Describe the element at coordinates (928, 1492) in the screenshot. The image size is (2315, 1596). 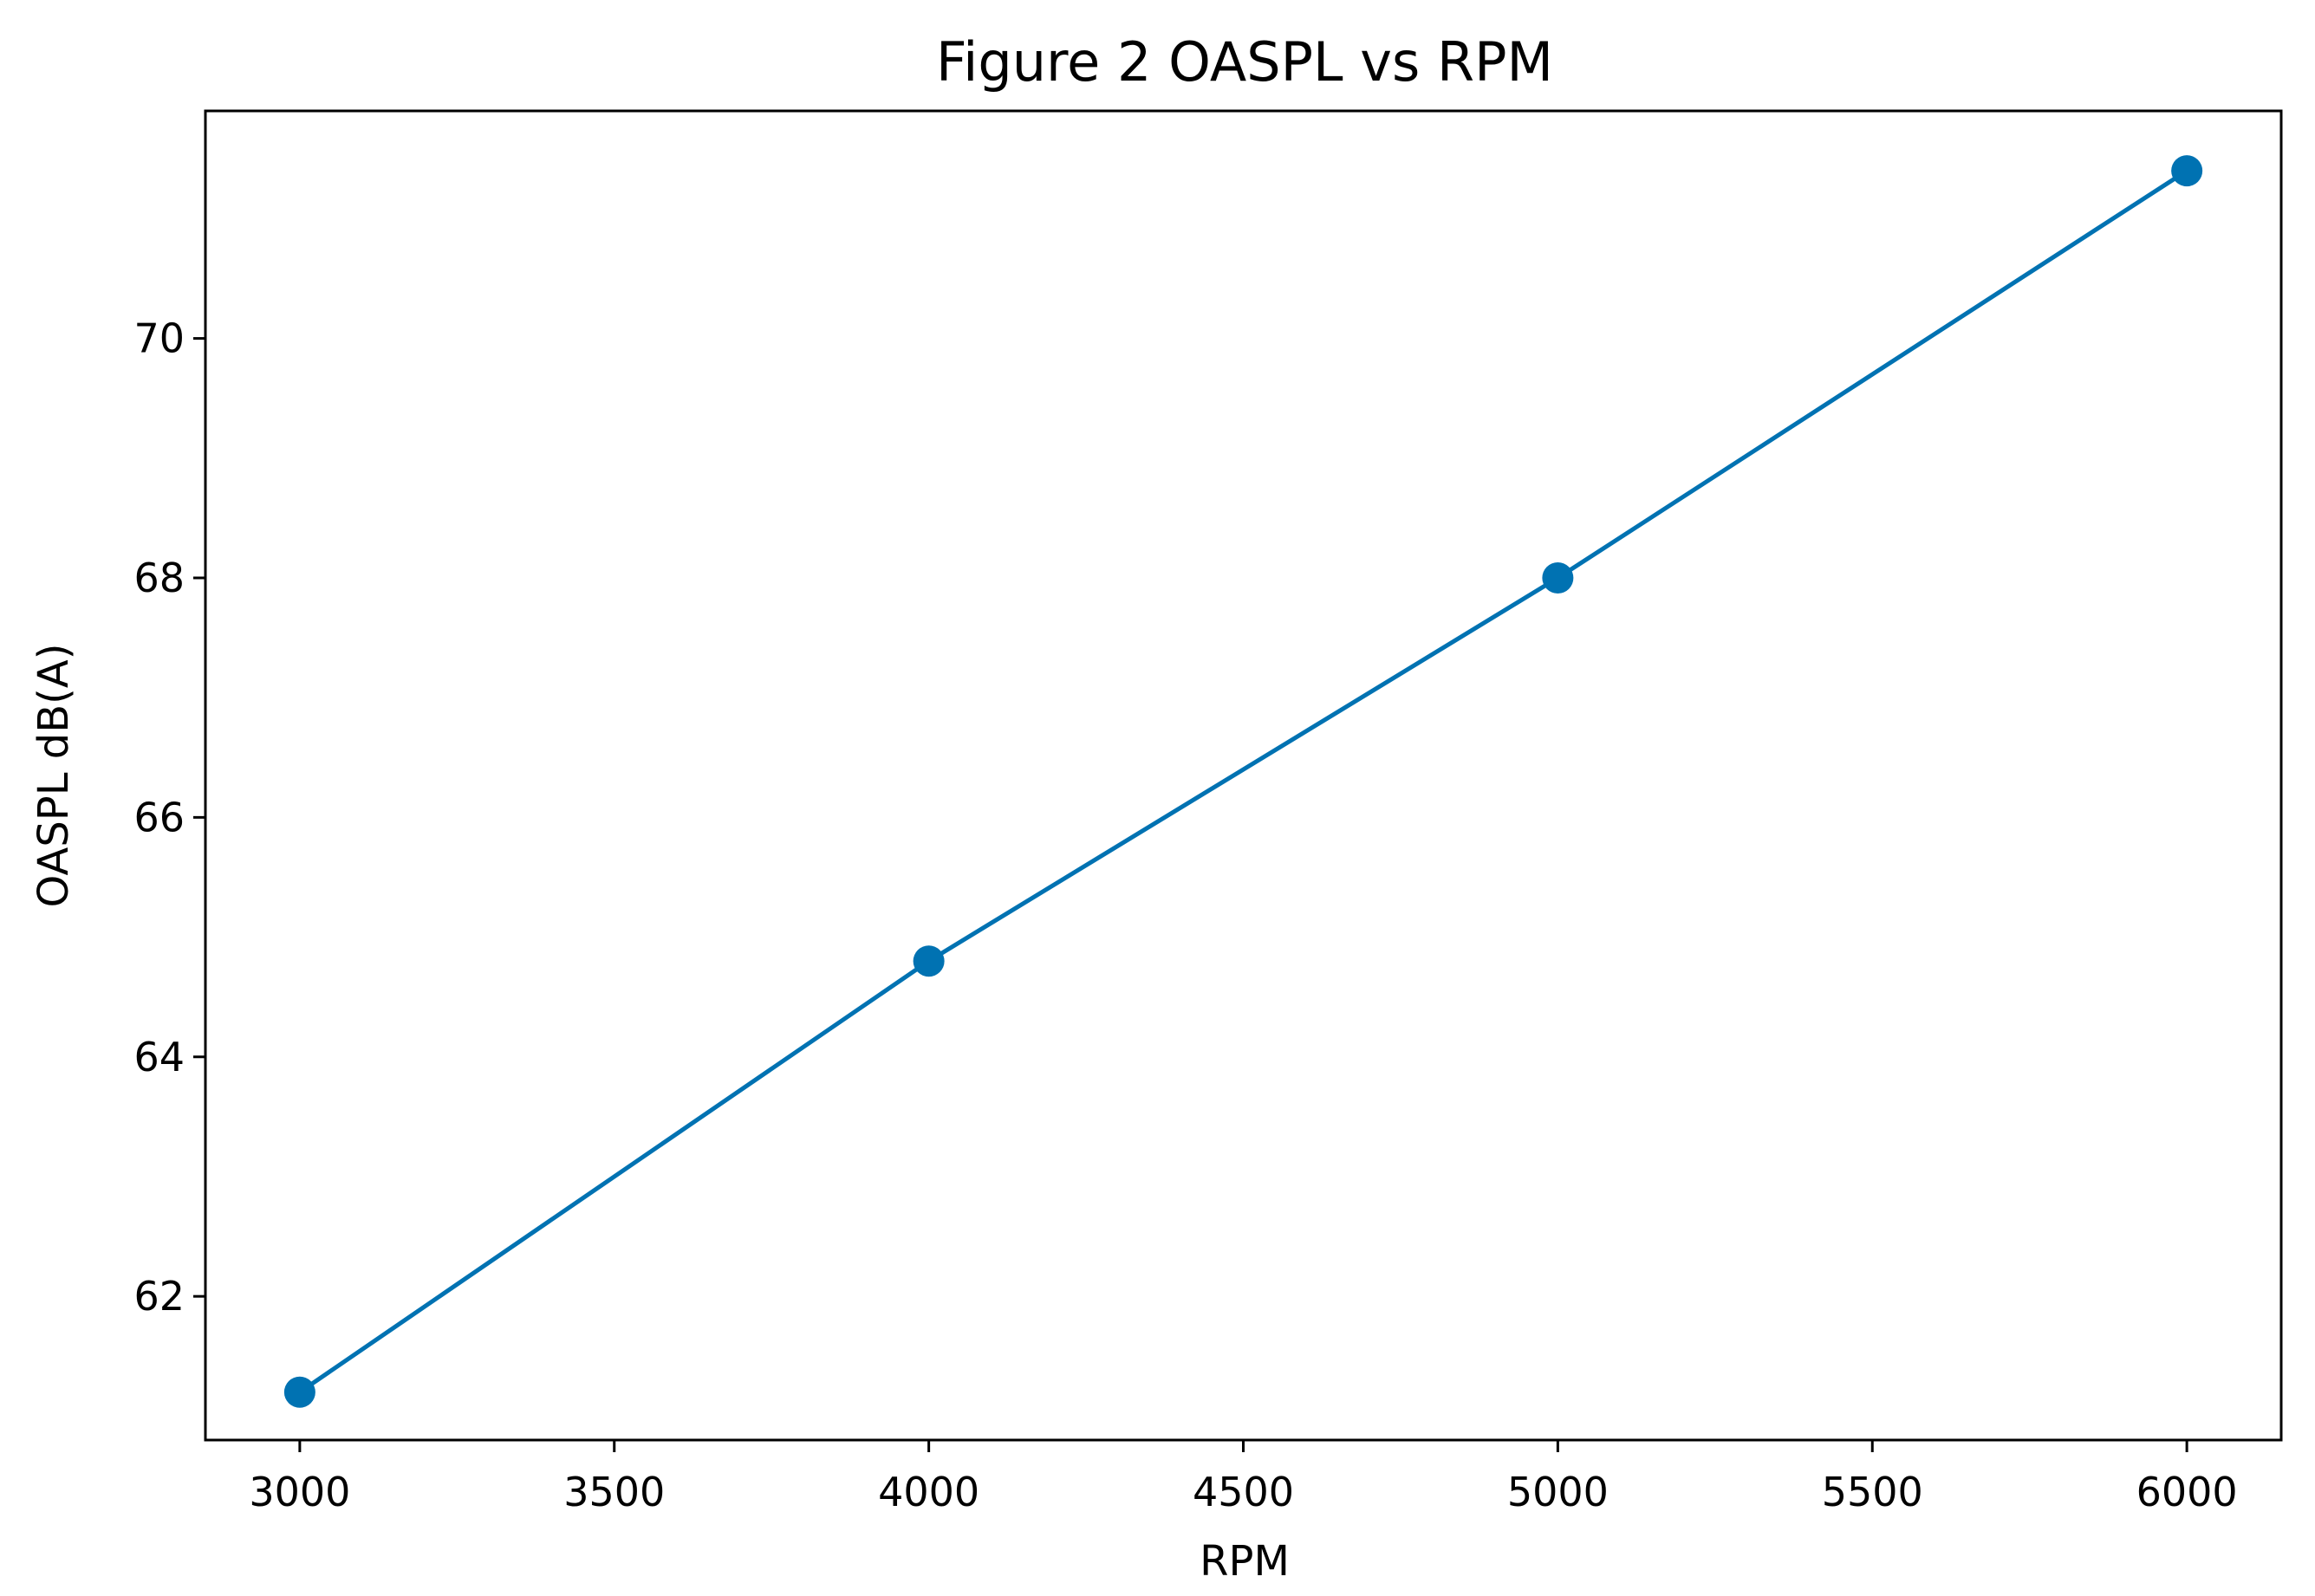
I see `x-tick-label: 4000` at that location.